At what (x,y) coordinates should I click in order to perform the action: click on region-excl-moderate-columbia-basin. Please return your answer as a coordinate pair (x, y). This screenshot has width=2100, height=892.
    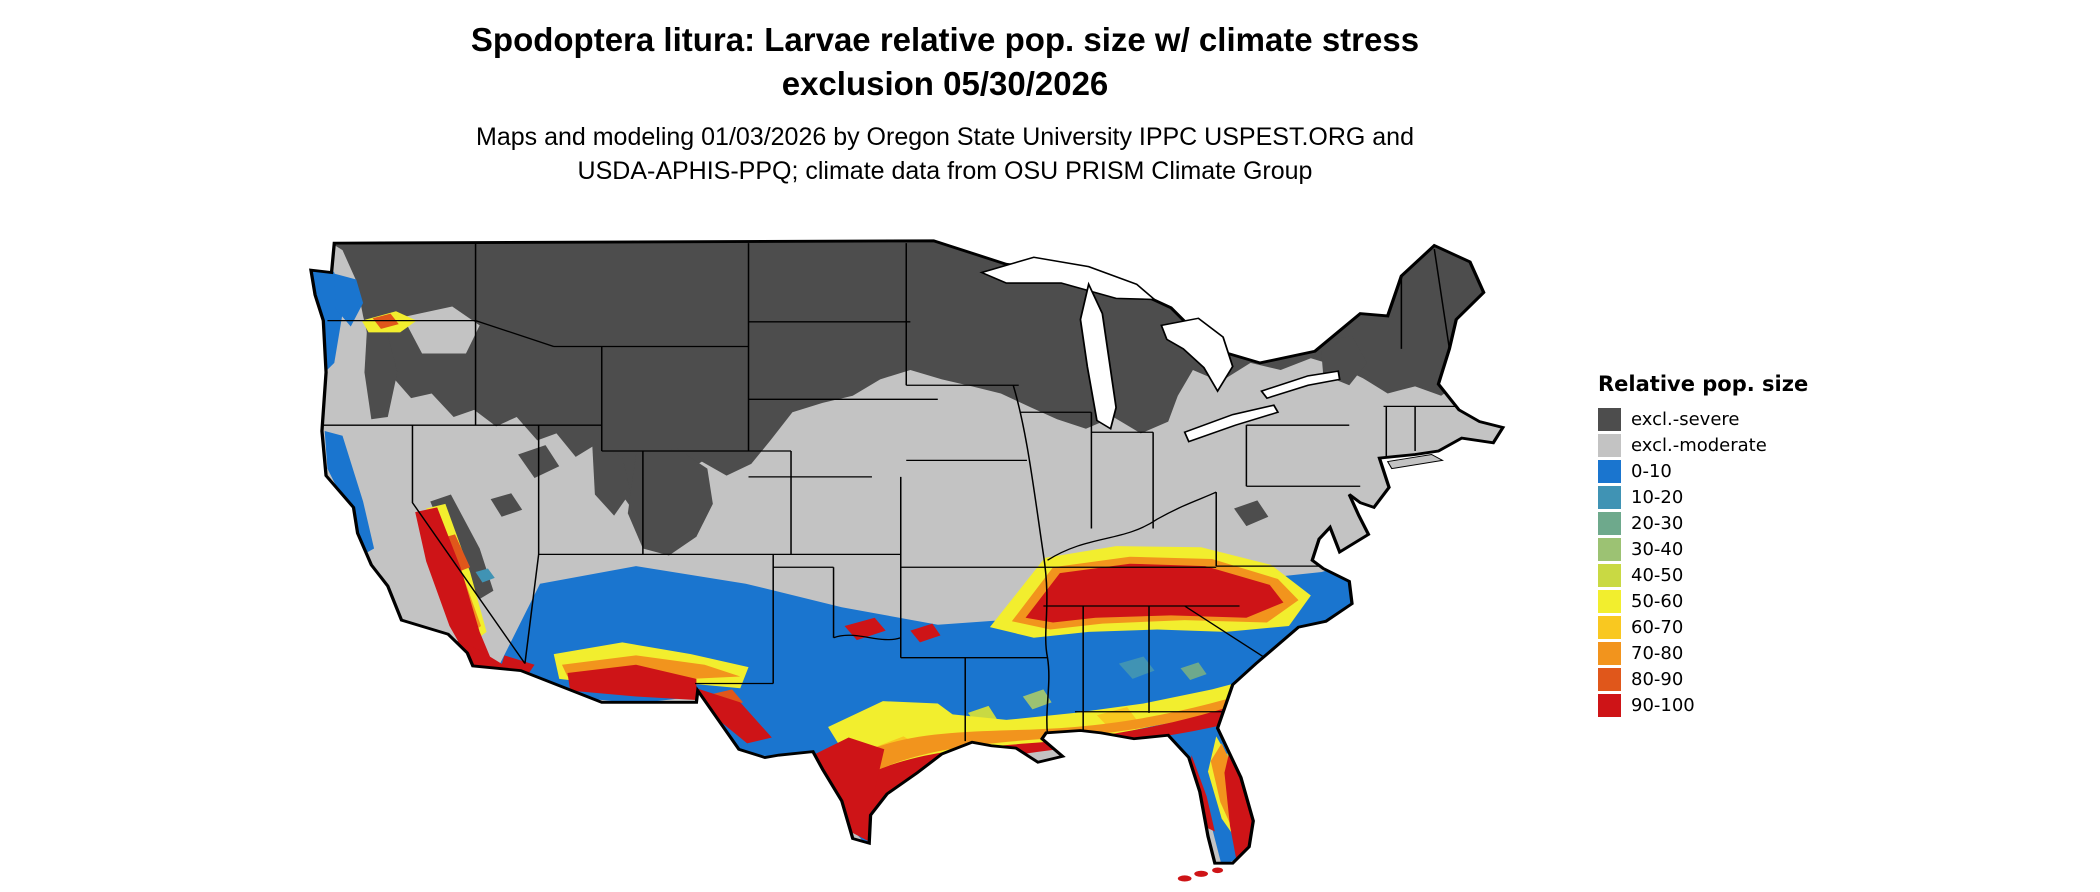
    Looking at the image, I should click on (441, 330).